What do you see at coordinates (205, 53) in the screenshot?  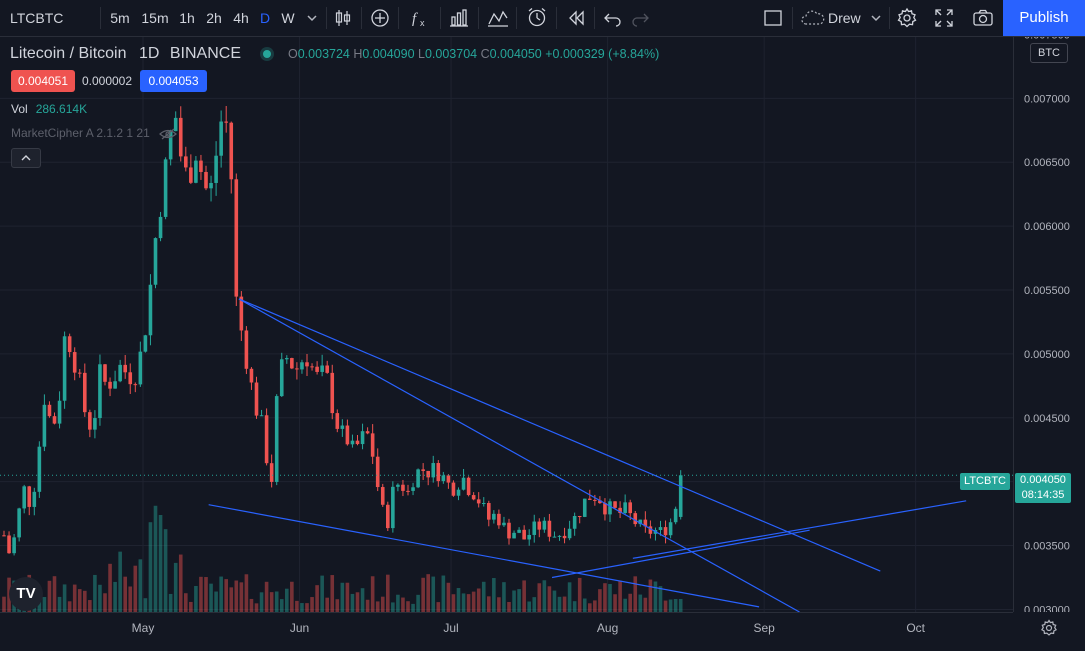 I see `exchange-label: BINANCE` at bounding box center [205, 53].